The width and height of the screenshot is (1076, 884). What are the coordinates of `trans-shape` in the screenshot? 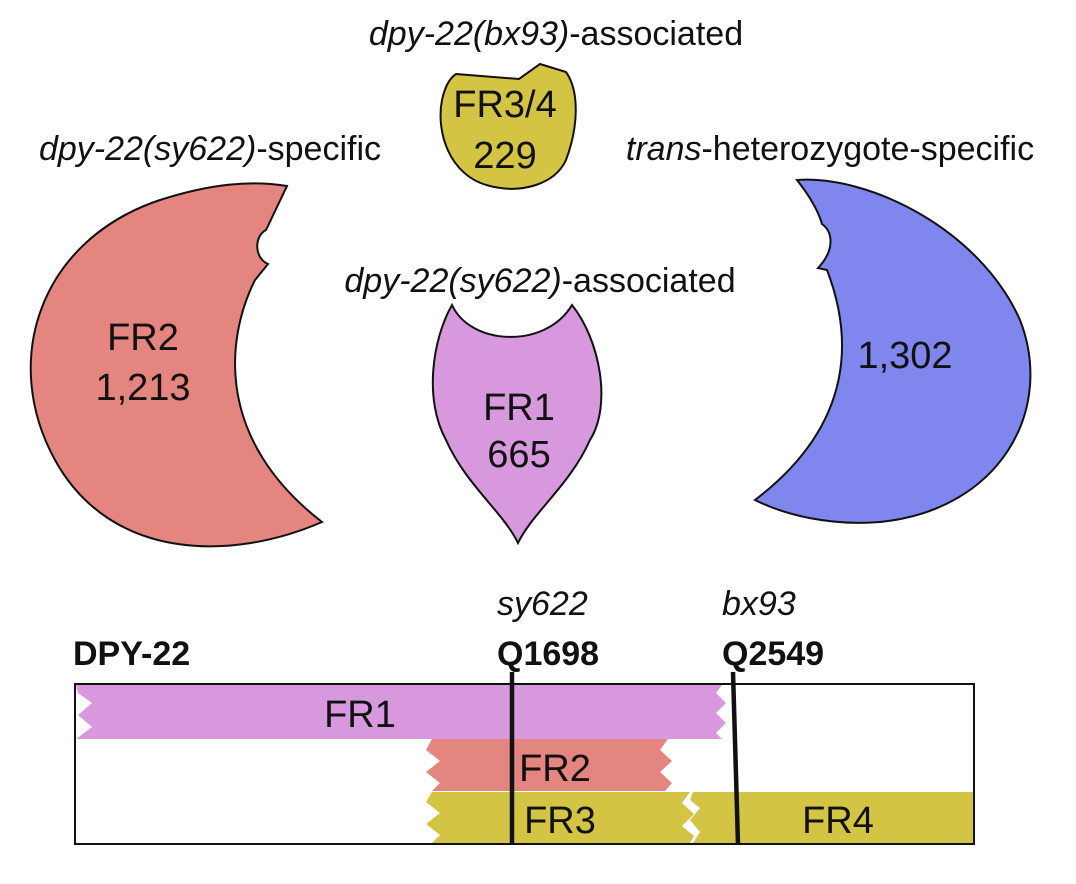 It's located at (892, 351).